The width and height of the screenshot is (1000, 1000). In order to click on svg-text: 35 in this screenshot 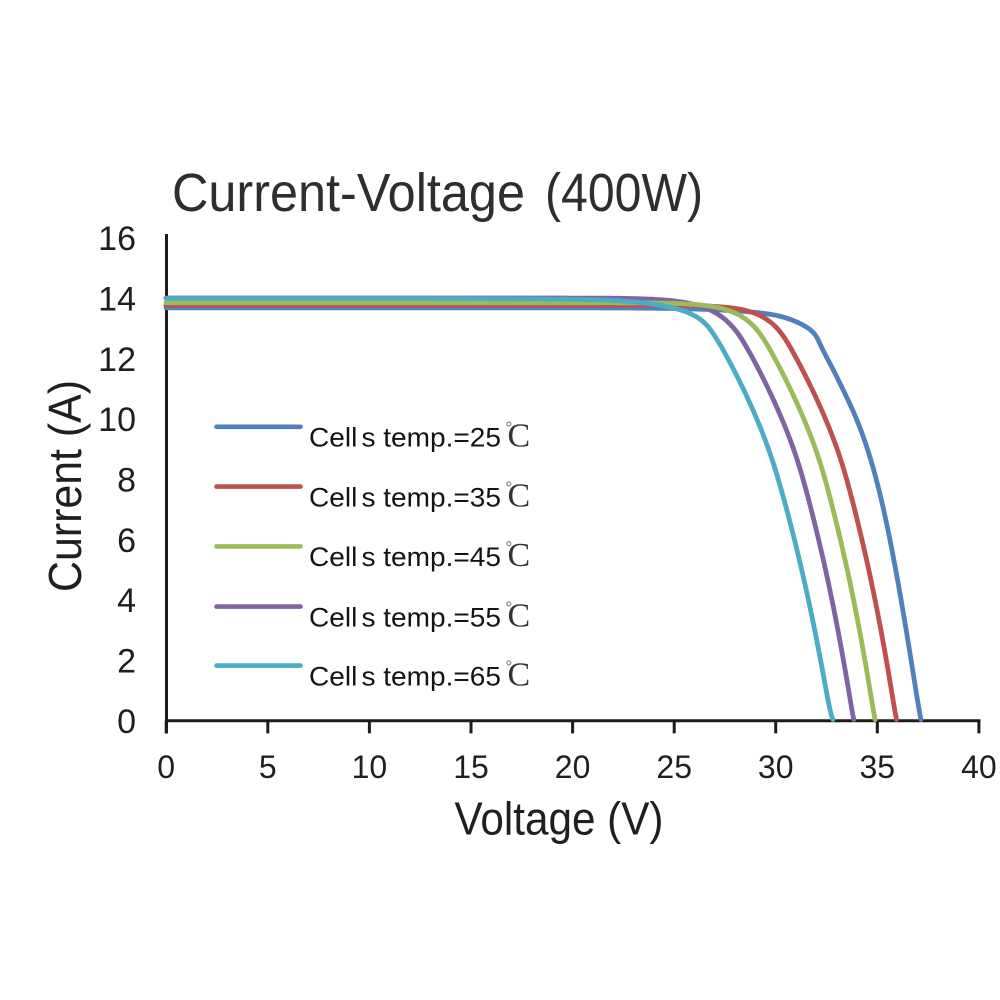, I will do `click(878, 767)`.